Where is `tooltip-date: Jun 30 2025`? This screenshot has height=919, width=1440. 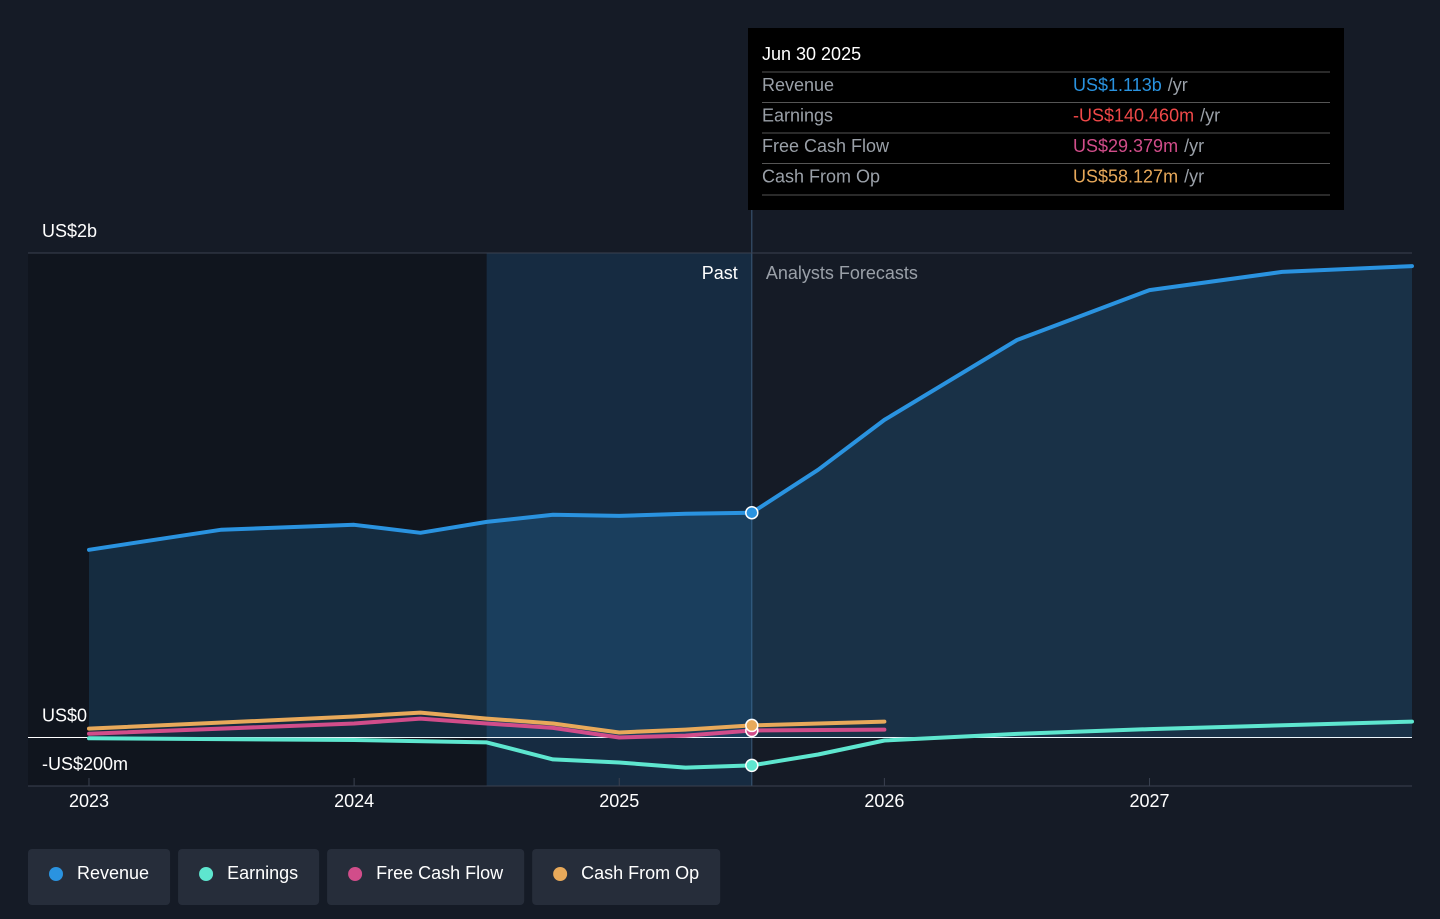 tooltip-date: Jun 30 2025 is located at coordinates (811, 54).